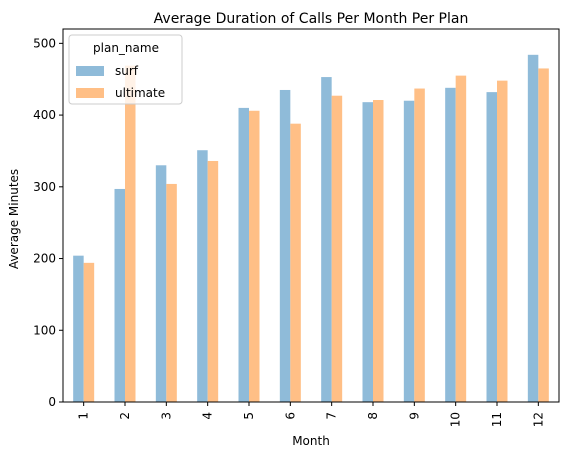 The width and height of the screenshot is (580, 455). I want to click on x-tick-label: 2, so click(125, 416).